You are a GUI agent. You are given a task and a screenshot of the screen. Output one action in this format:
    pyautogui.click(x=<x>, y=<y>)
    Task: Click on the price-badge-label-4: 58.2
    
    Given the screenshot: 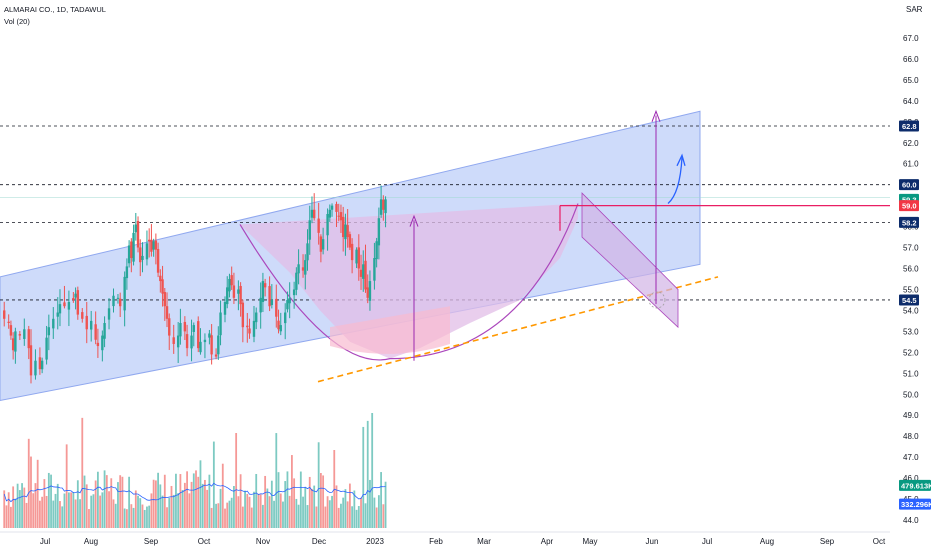 What is the action you would take?
    pyautogui.click(x=909, y=222)
    